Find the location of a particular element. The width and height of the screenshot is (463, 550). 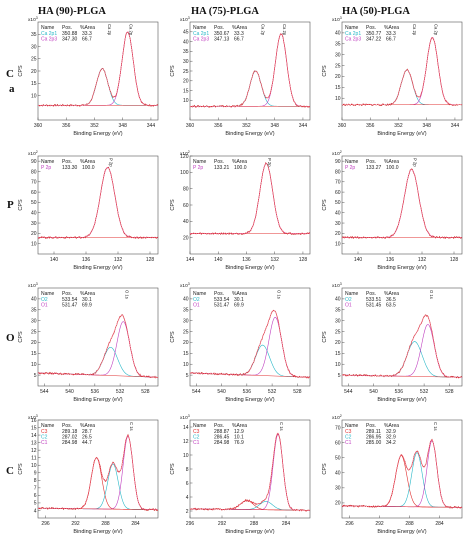

y-tick-label: 80 is located at coordinates (34, 172).